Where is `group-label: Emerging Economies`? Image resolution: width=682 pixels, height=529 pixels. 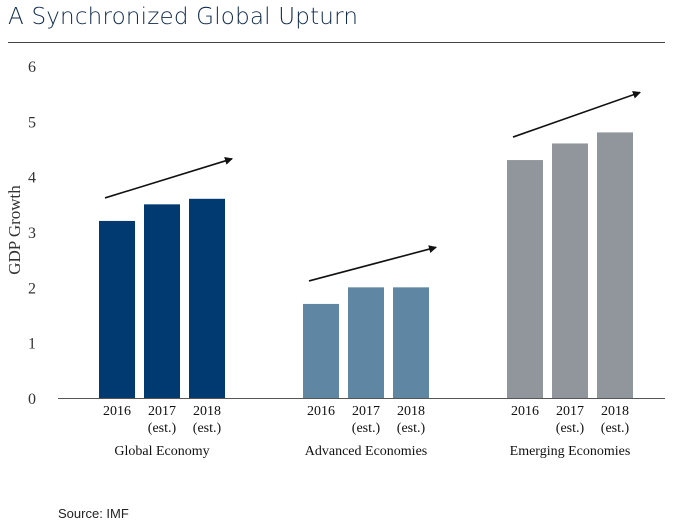
group-label: Emerging Economies is located at coordinates (570, 451).